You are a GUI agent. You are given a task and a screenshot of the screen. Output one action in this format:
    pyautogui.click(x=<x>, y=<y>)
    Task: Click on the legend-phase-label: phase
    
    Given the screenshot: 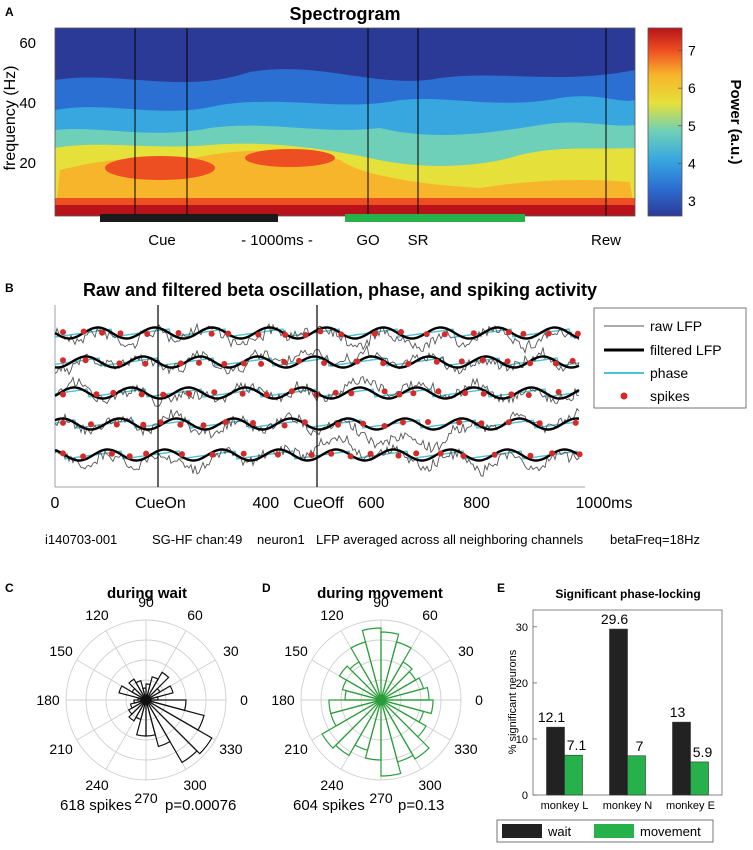 What is the action you would take?
    pyautogui.click(x=669, y=373)
    